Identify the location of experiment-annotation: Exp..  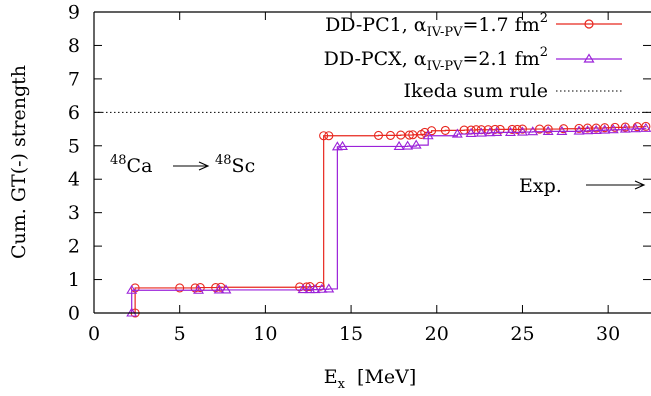
(582, 186).